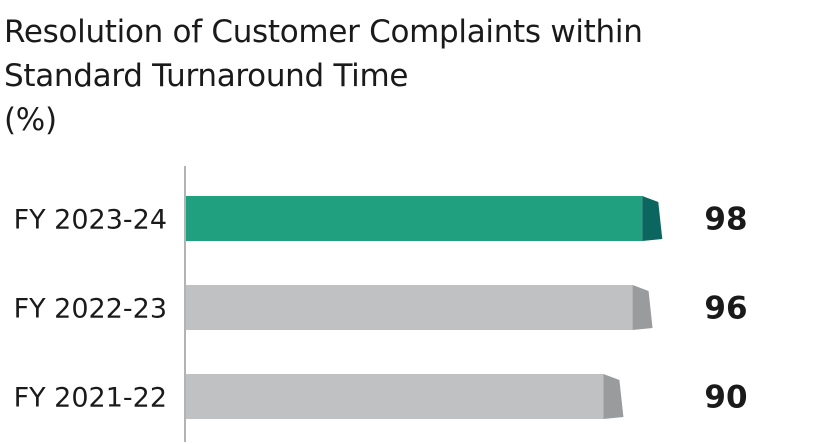  What do you see at coordinates (642, 307) in the screenshot?
I see `bar-2-side` at bounding box center [642, 307].